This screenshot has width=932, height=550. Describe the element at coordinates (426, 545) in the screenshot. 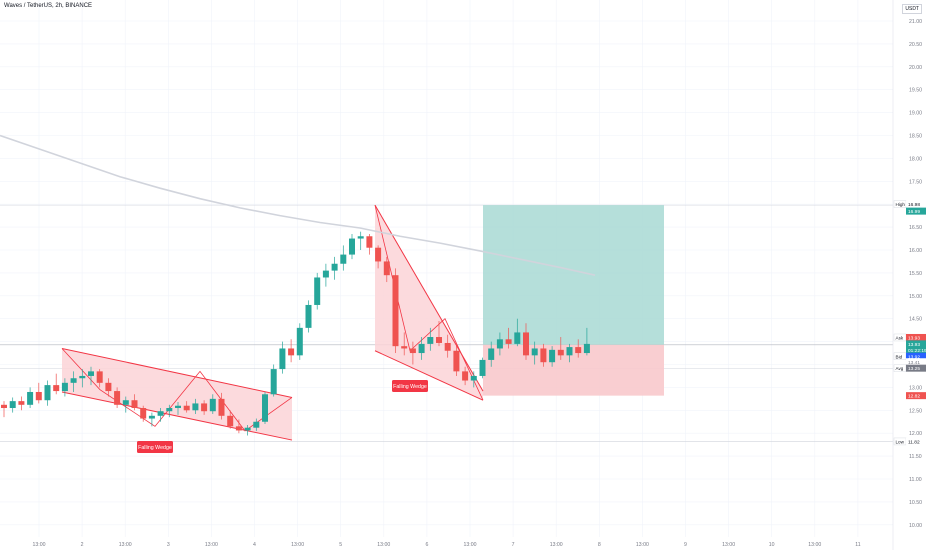

I see `time-tick-label: 6` at that location.